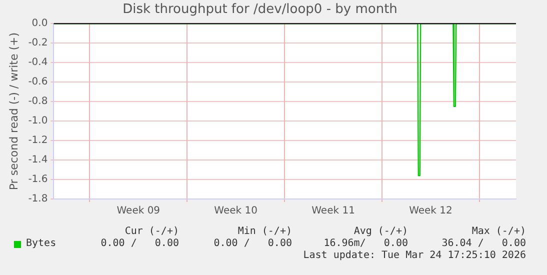 The image size is (547, 275). What do you see at coordinates (430, 211) in the screenshot?
I see `x-tick-label: Week 12` at bounding box center [430, 211].